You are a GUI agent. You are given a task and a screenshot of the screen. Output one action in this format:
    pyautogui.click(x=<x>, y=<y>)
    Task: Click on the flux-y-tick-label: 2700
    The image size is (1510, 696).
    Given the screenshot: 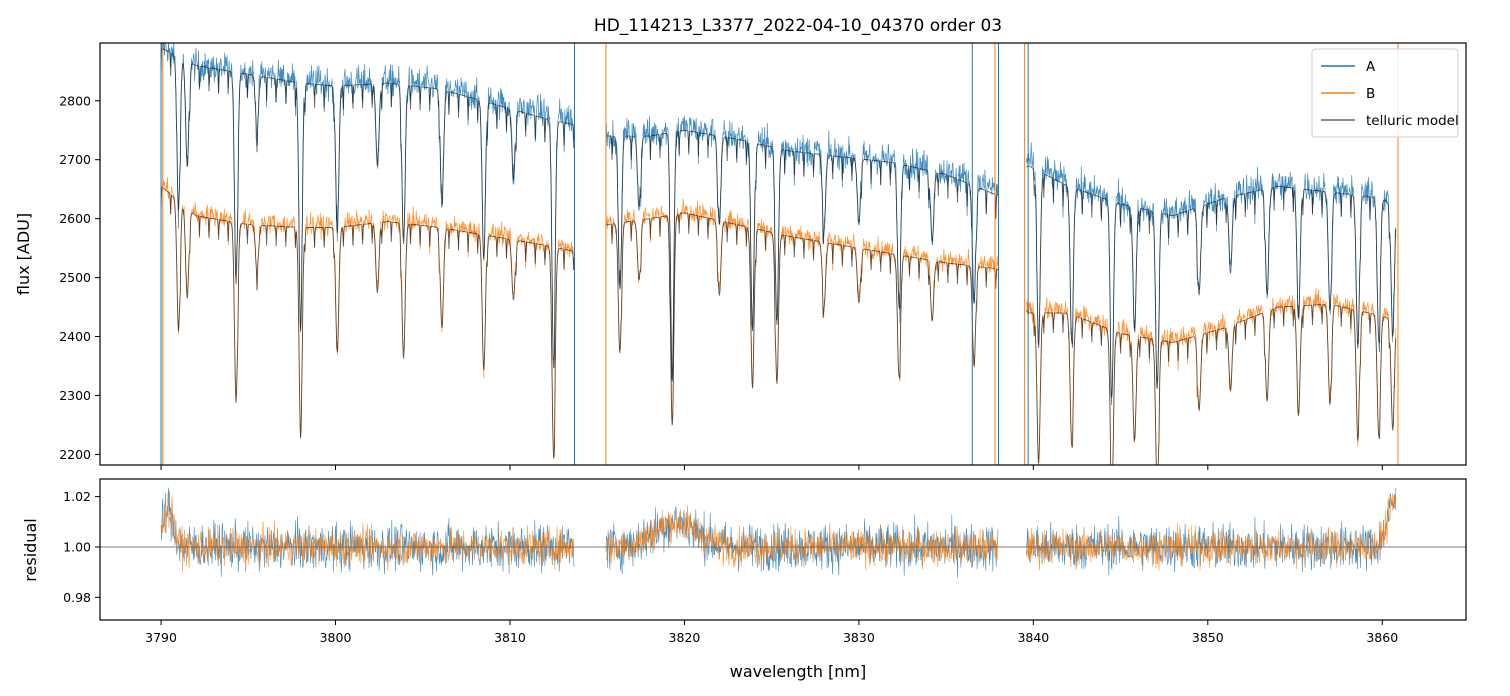 What is the action you would take?
    pyautogui.click(x=75, y=159)
    